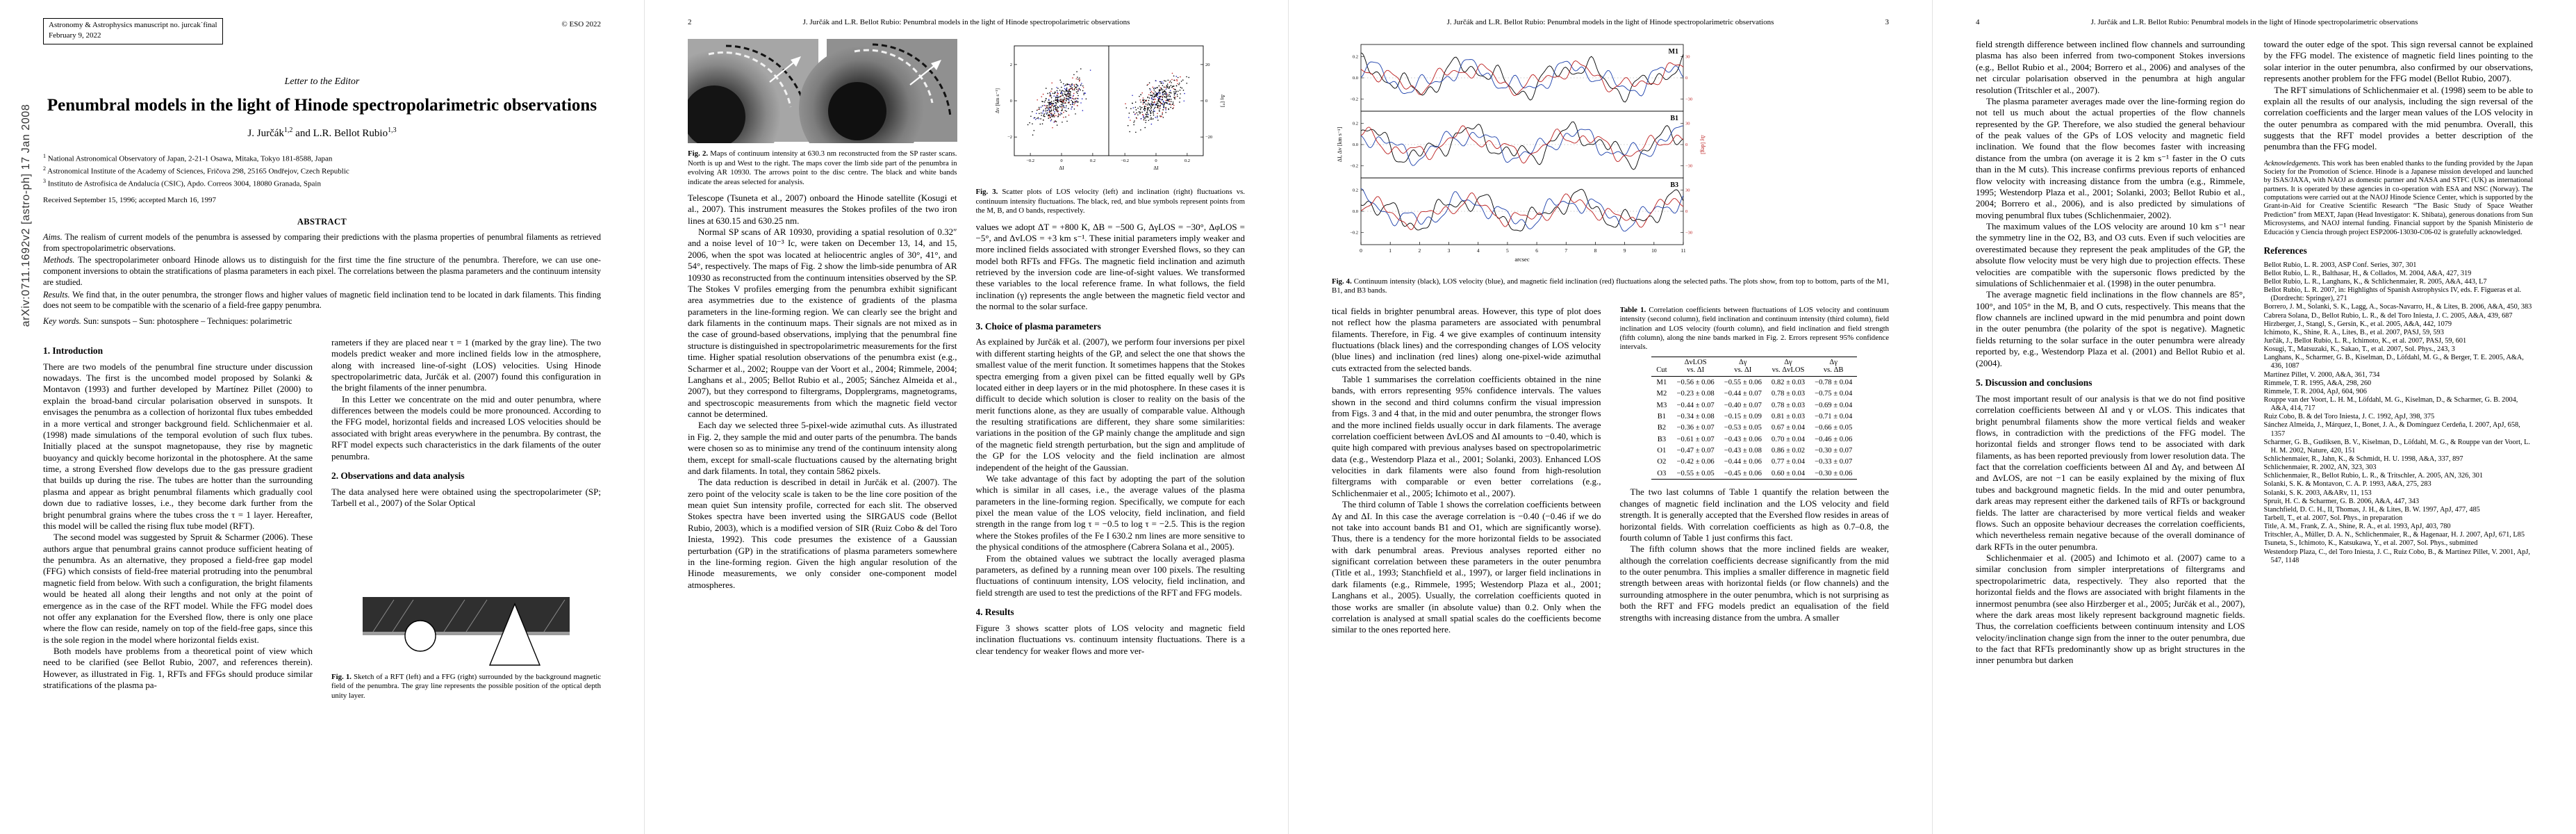 The width and height of the screenshot is (2576, 834). I want to click on table-cell: −0.61 ± 0.07, so click(1696, 439).